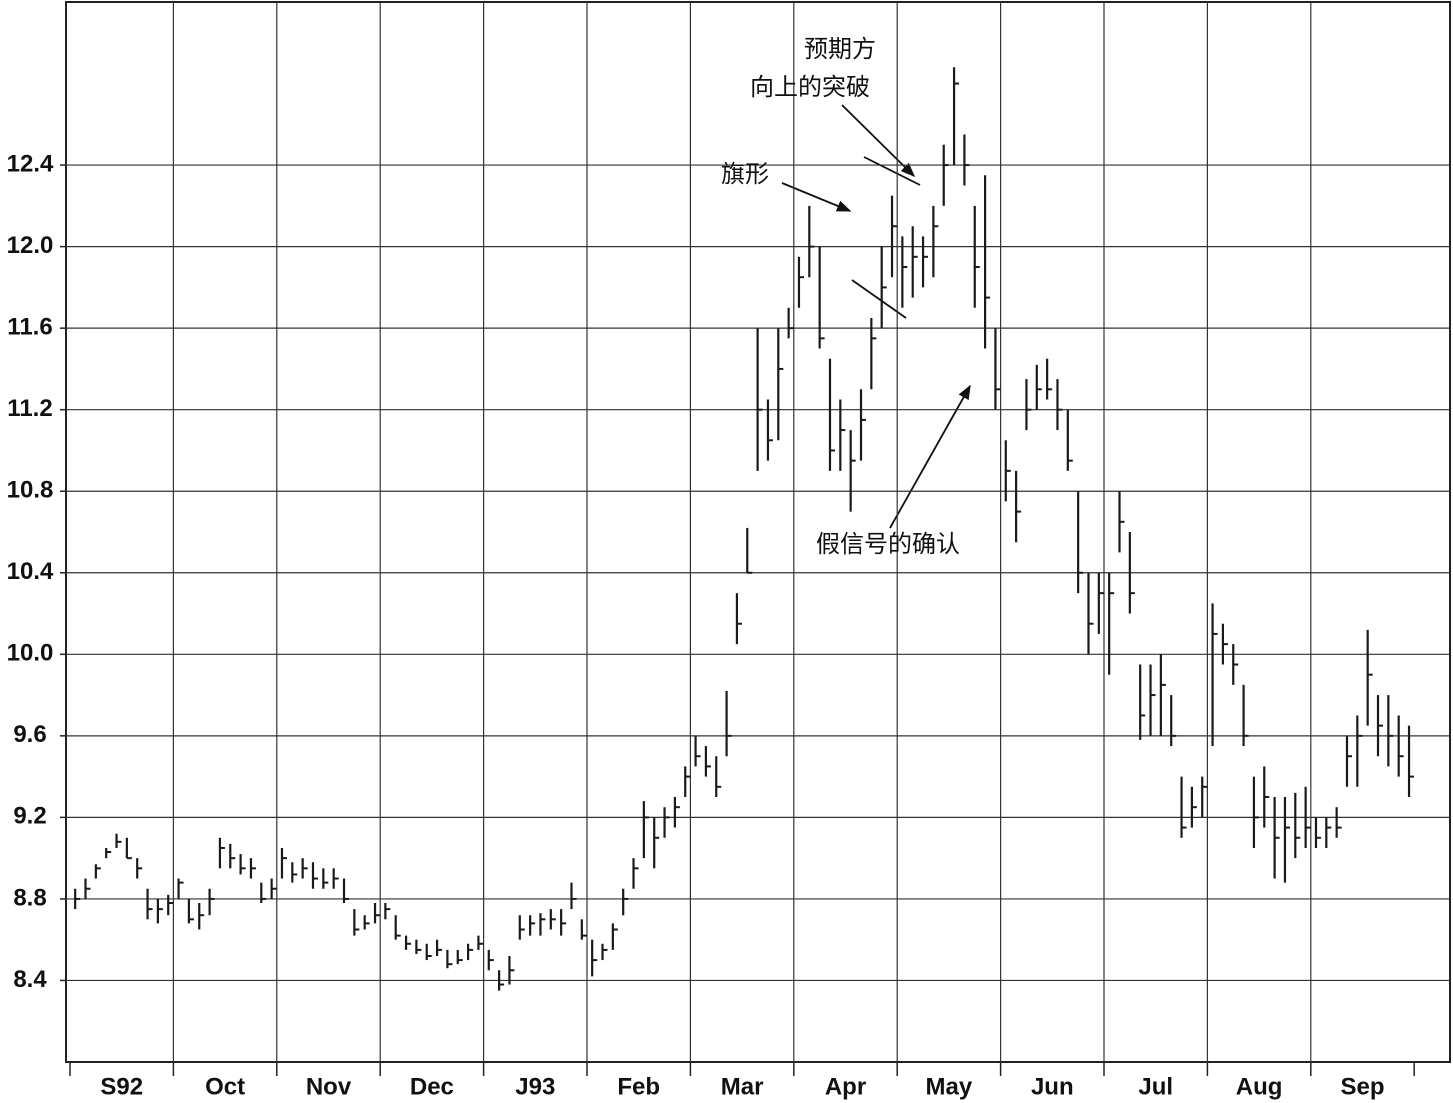 The image size is (1453, 1103). What do you see at coordinates (30, 490) in the screenshot?
I see `y-tick-label: 10.8` at bounding box center [30, 490].